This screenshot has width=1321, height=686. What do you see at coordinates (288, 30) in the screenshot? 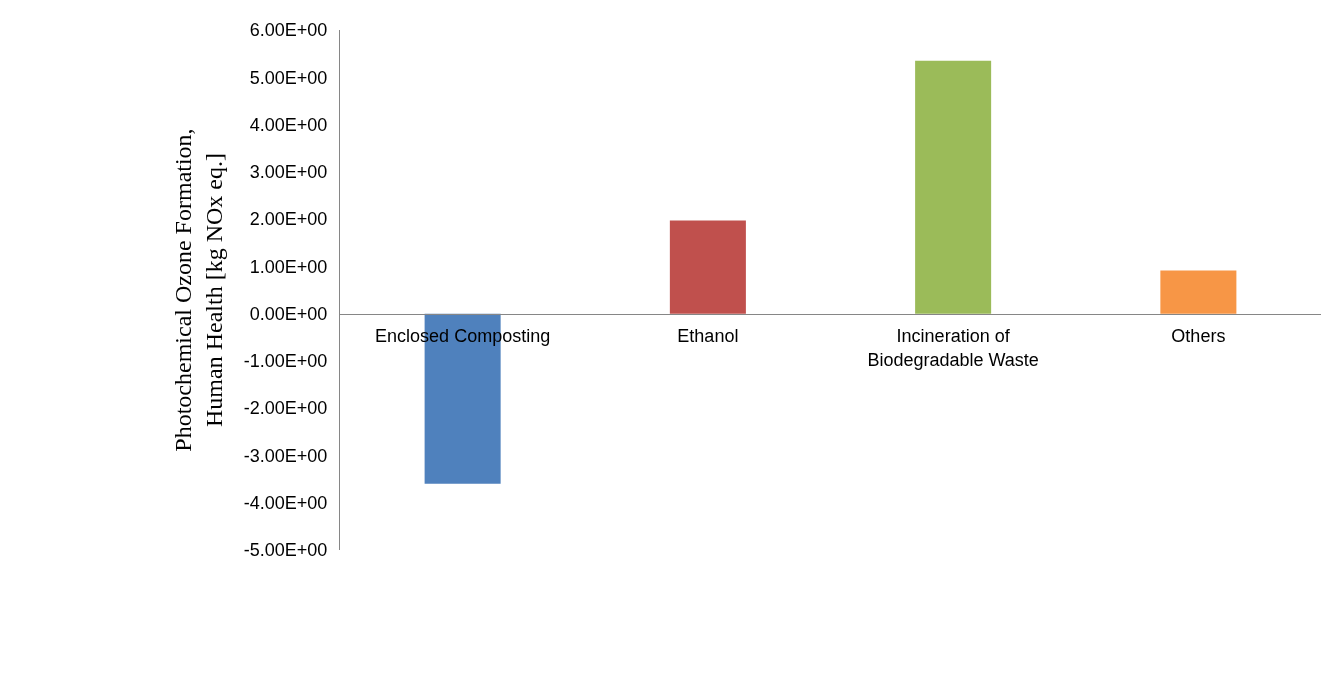
I see `y-tick-label: 6.00E+00` at bounding box center [288, 30].